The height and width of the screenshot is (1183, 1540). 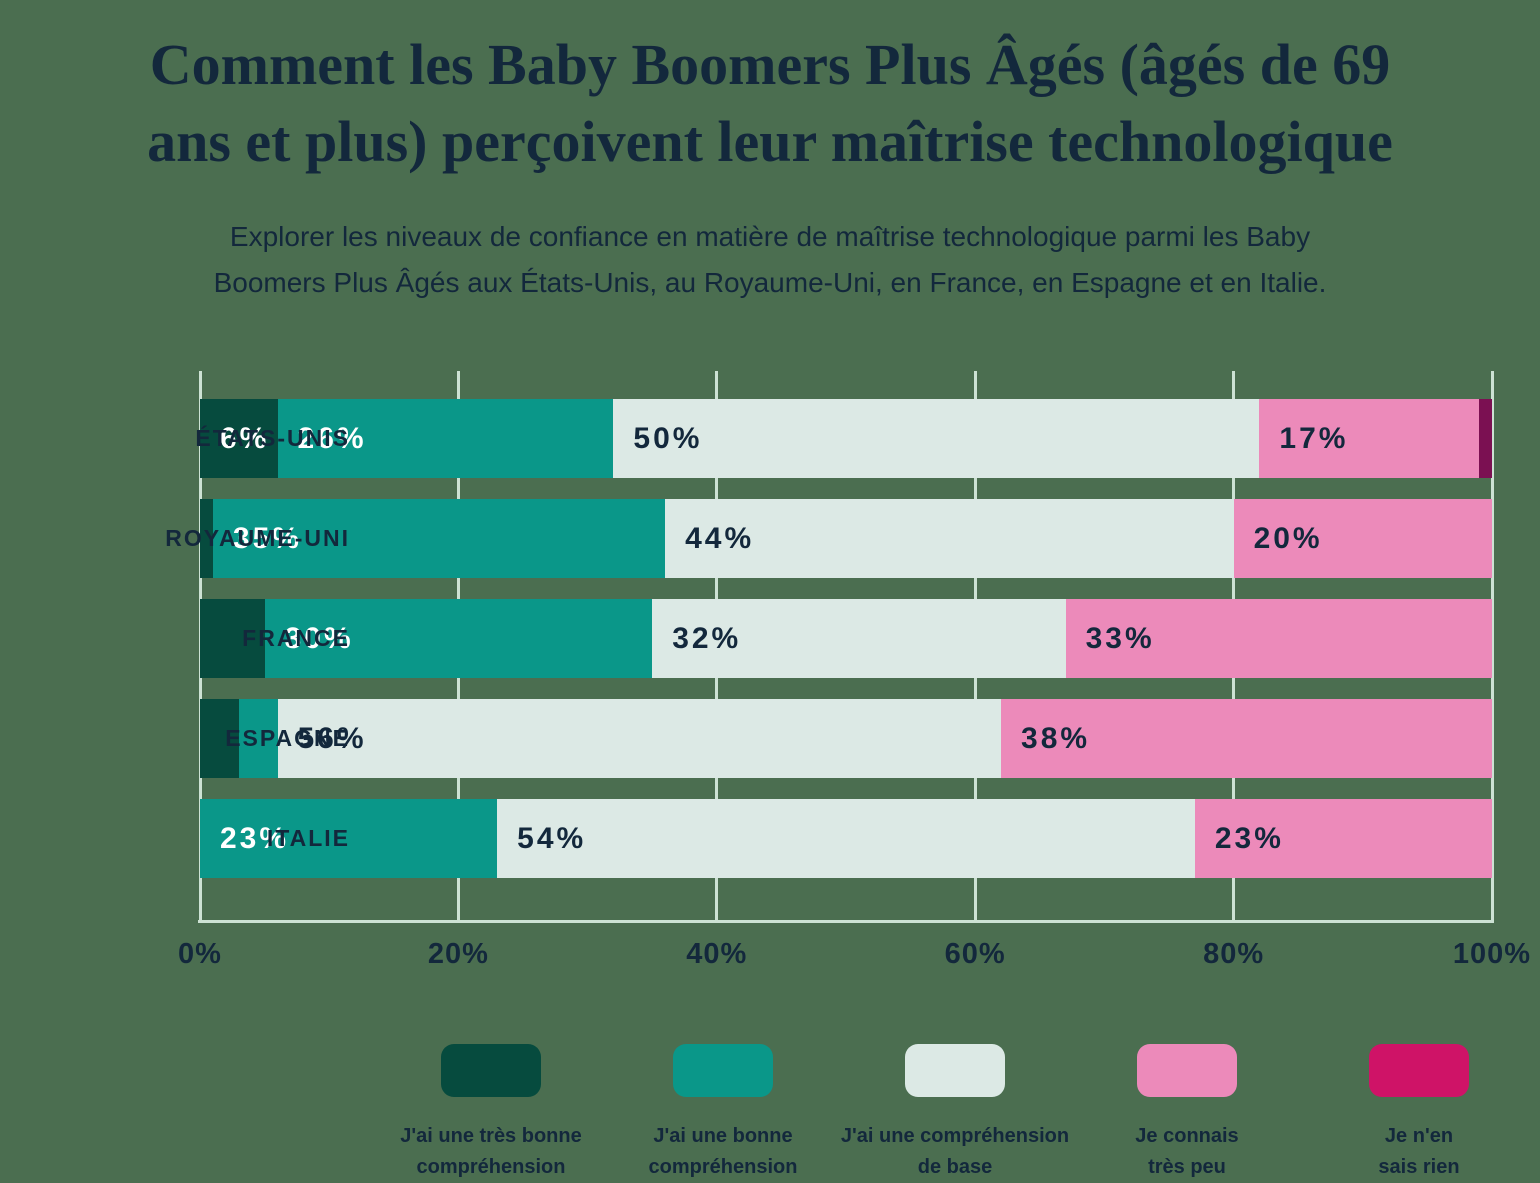 What do you see at coordinates (445, 438) in the screenshot?
I see `segment-états-unis-s2: 26%` at bounding box center [445, 438].